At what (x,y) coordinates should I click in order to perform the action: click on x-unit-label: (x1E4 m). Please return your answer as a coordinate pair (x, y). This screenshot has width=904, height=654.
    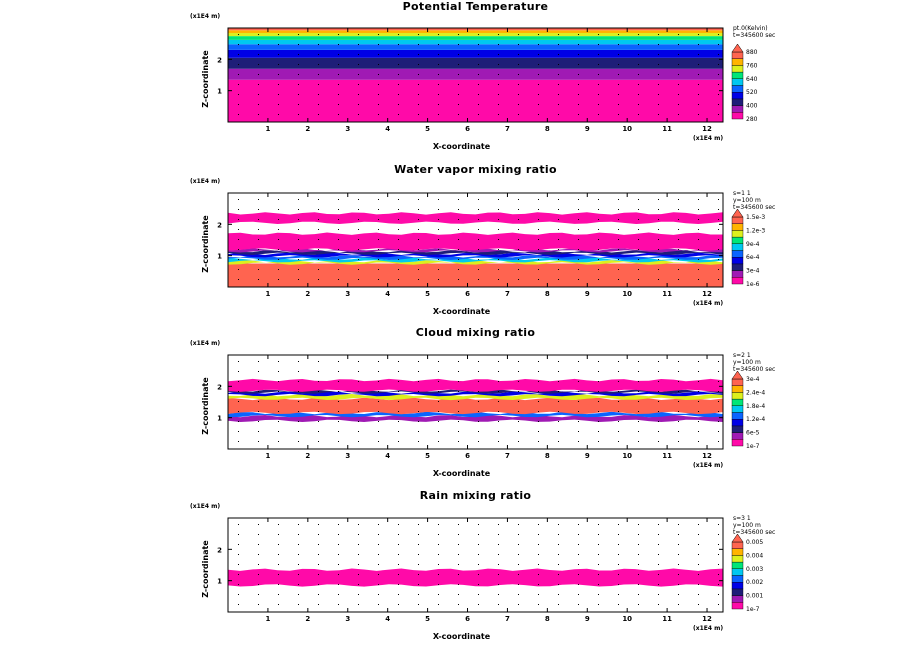
    Looking at the image, I should click on (708, 303).